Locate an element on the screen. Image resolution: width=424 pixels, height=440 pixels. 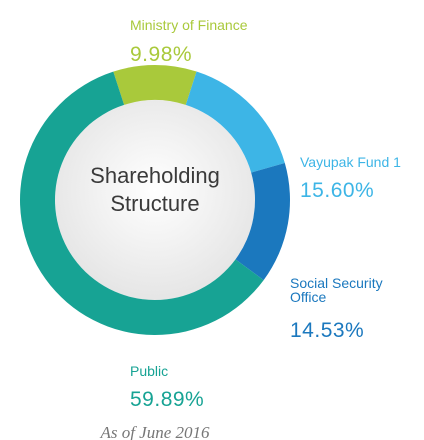
value-label: 14.53% is located at coordinates (327, 330).